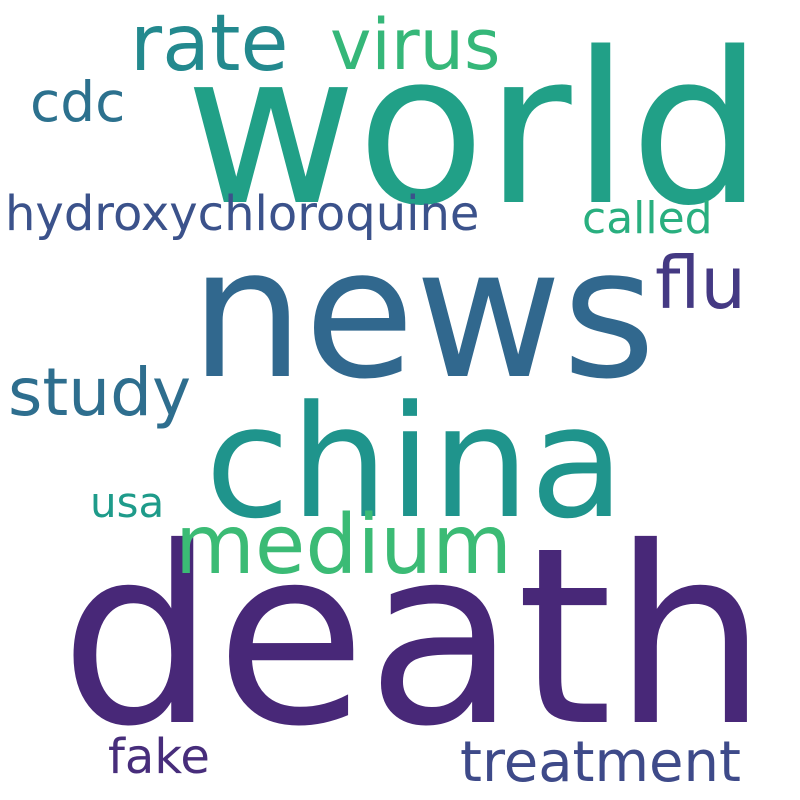 The image size is (800, 800). What do you see at coordinates (415, 462) in the screenshot?
I see `word-china: china` at bounding box center [415, 462].